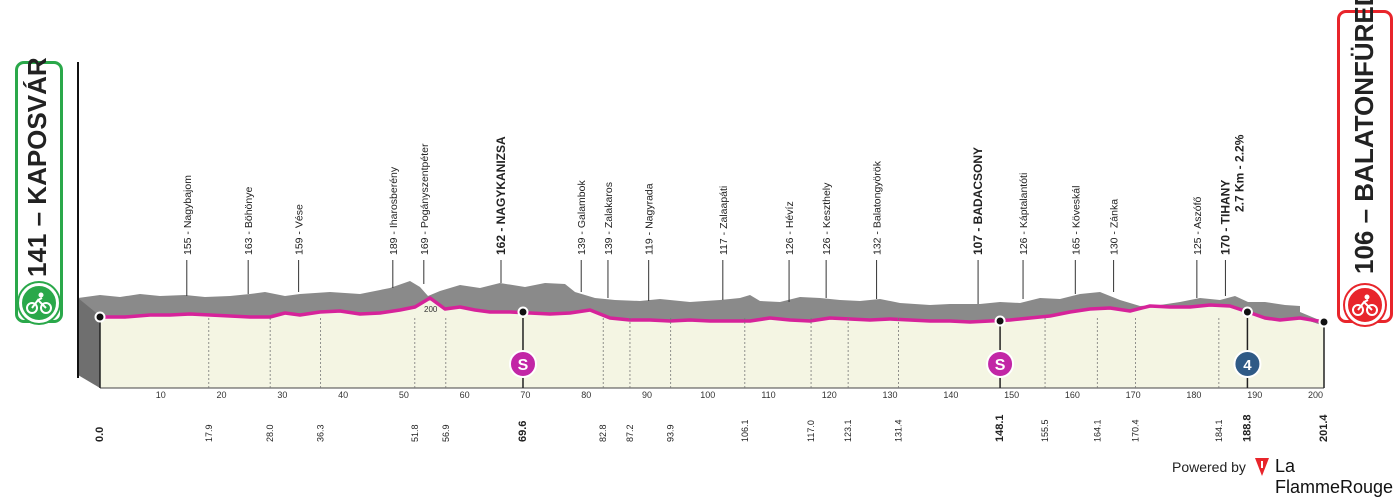 This screenshot has height=498, width=1399. I want to click on town-label: 165 - Köveskál, so click(1076, 220).